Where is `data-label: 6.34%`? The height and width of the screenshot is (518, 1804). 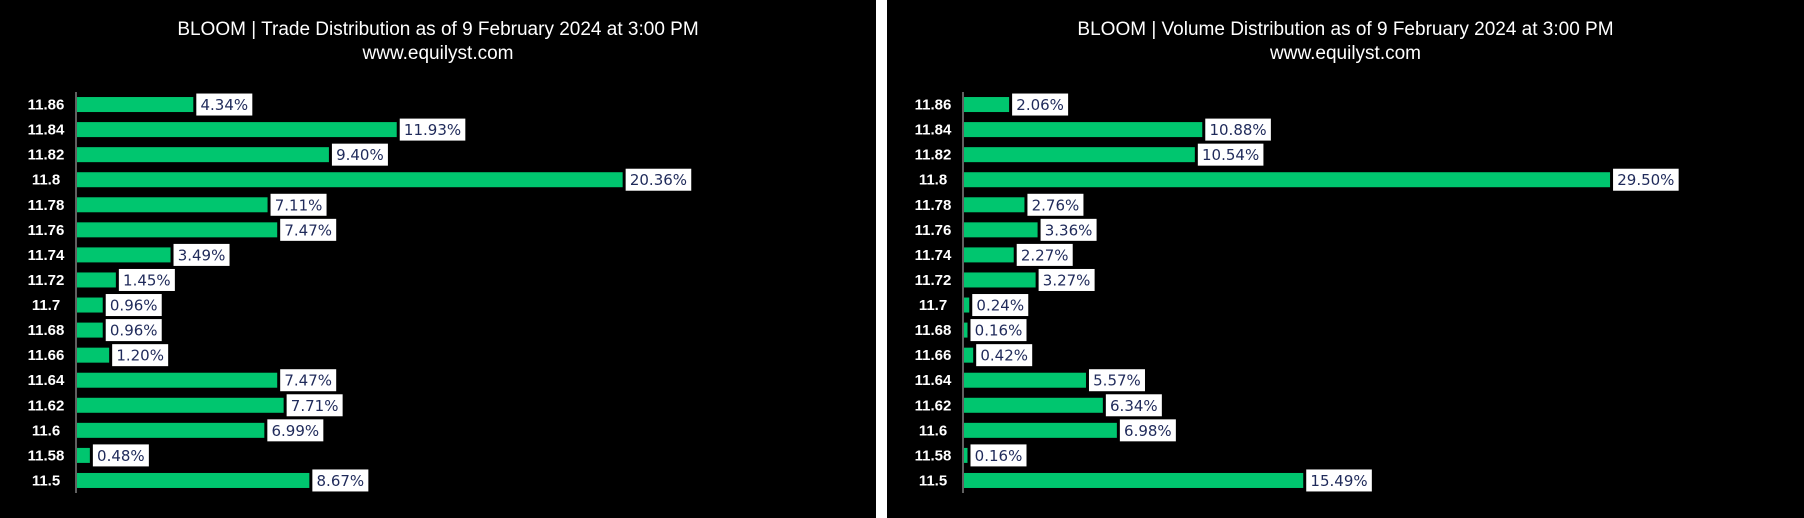
data-label: 6.34% is located at coordinates (1134, 406).